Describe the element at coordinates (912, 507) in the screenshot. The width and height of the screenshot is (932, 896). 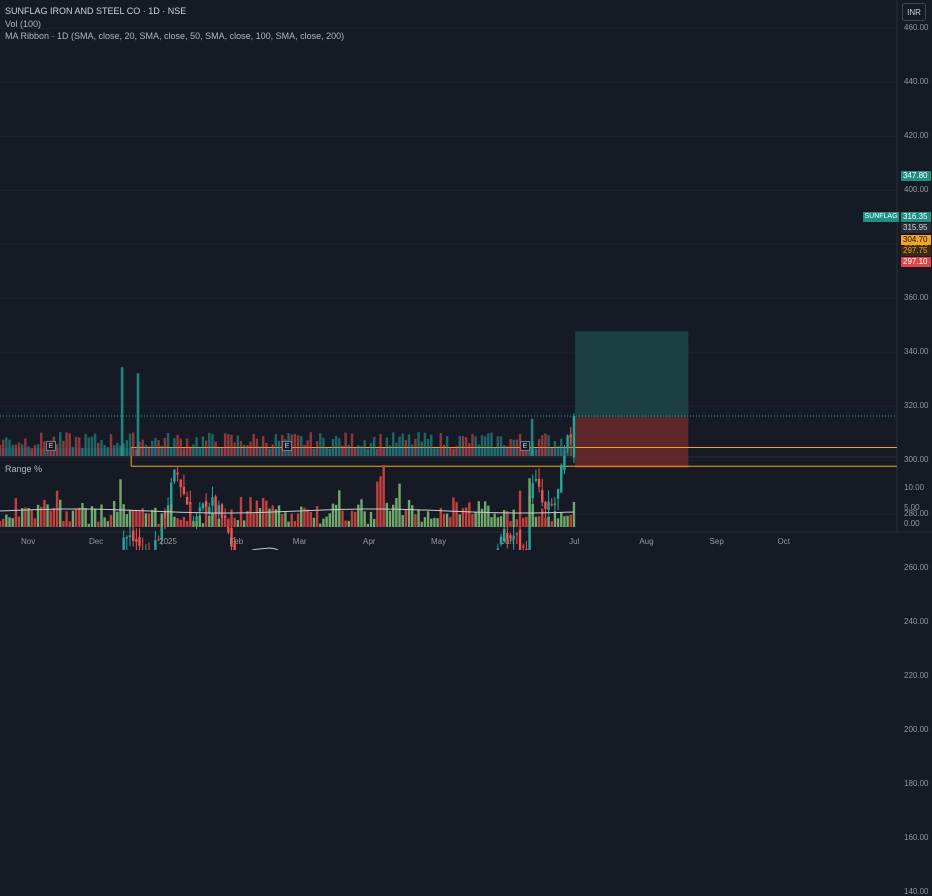
I see `range-axis-label: 5.00` at that location.